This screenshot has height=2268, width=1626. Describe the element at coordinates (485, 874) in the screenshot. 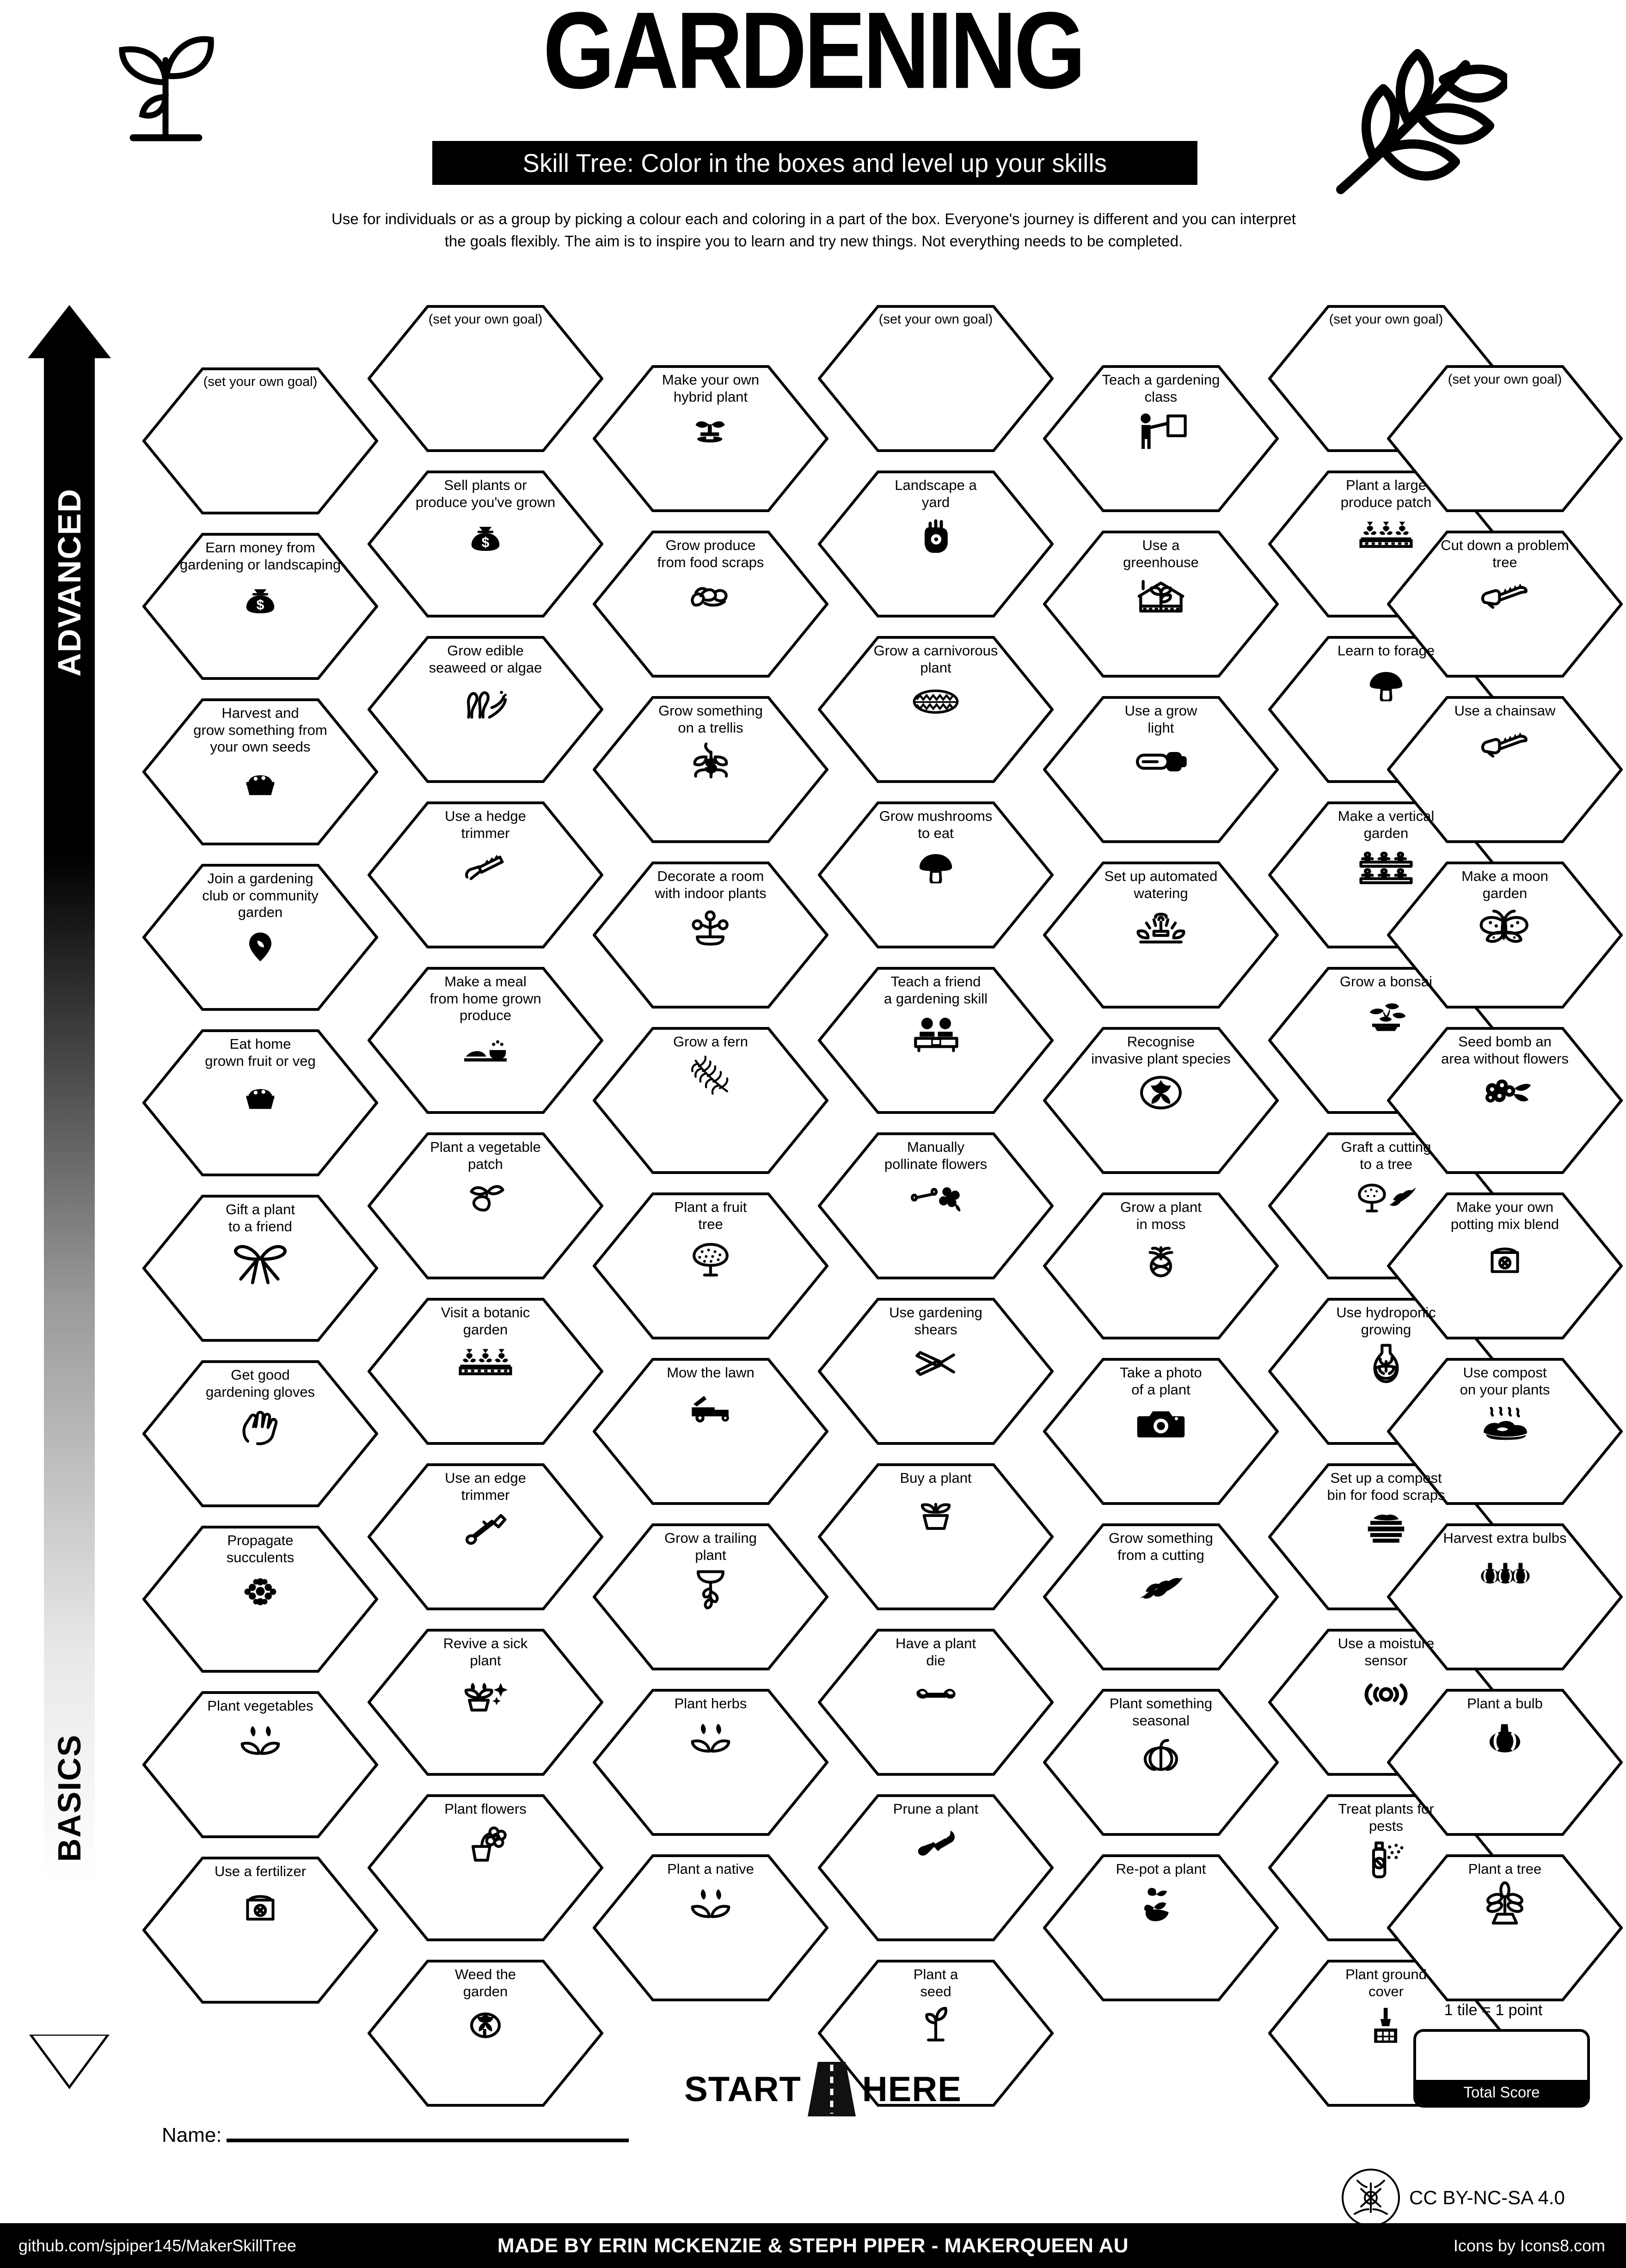

I see `skill-tile: Use a hedge trimmer` at that location.